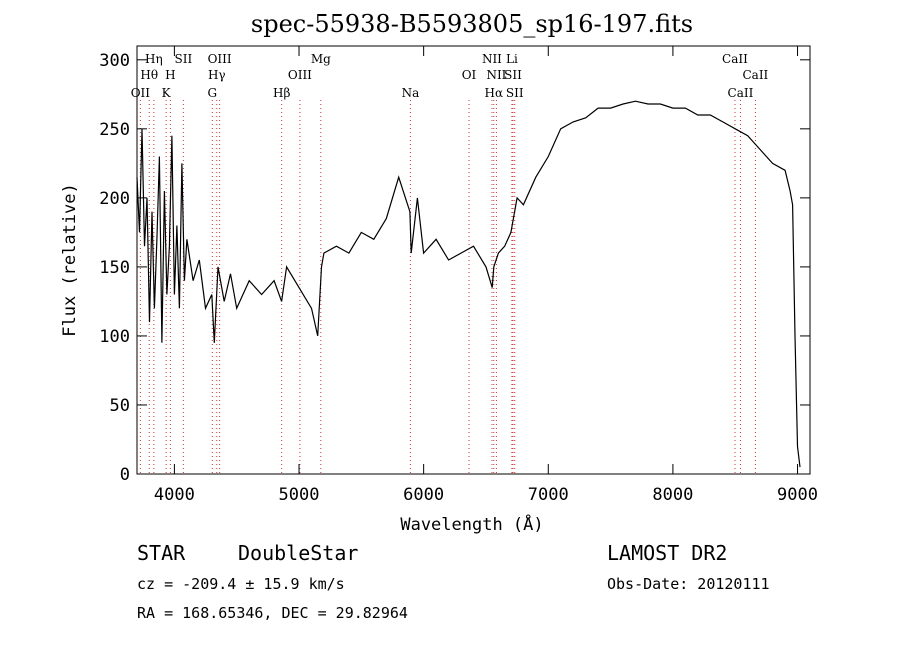  What do you see at coordinates (241, 584) in the screenshot?
I see `redshift-cz: cz = -209.4 ± 15.9 km/s` at bounding box center [241, 584].